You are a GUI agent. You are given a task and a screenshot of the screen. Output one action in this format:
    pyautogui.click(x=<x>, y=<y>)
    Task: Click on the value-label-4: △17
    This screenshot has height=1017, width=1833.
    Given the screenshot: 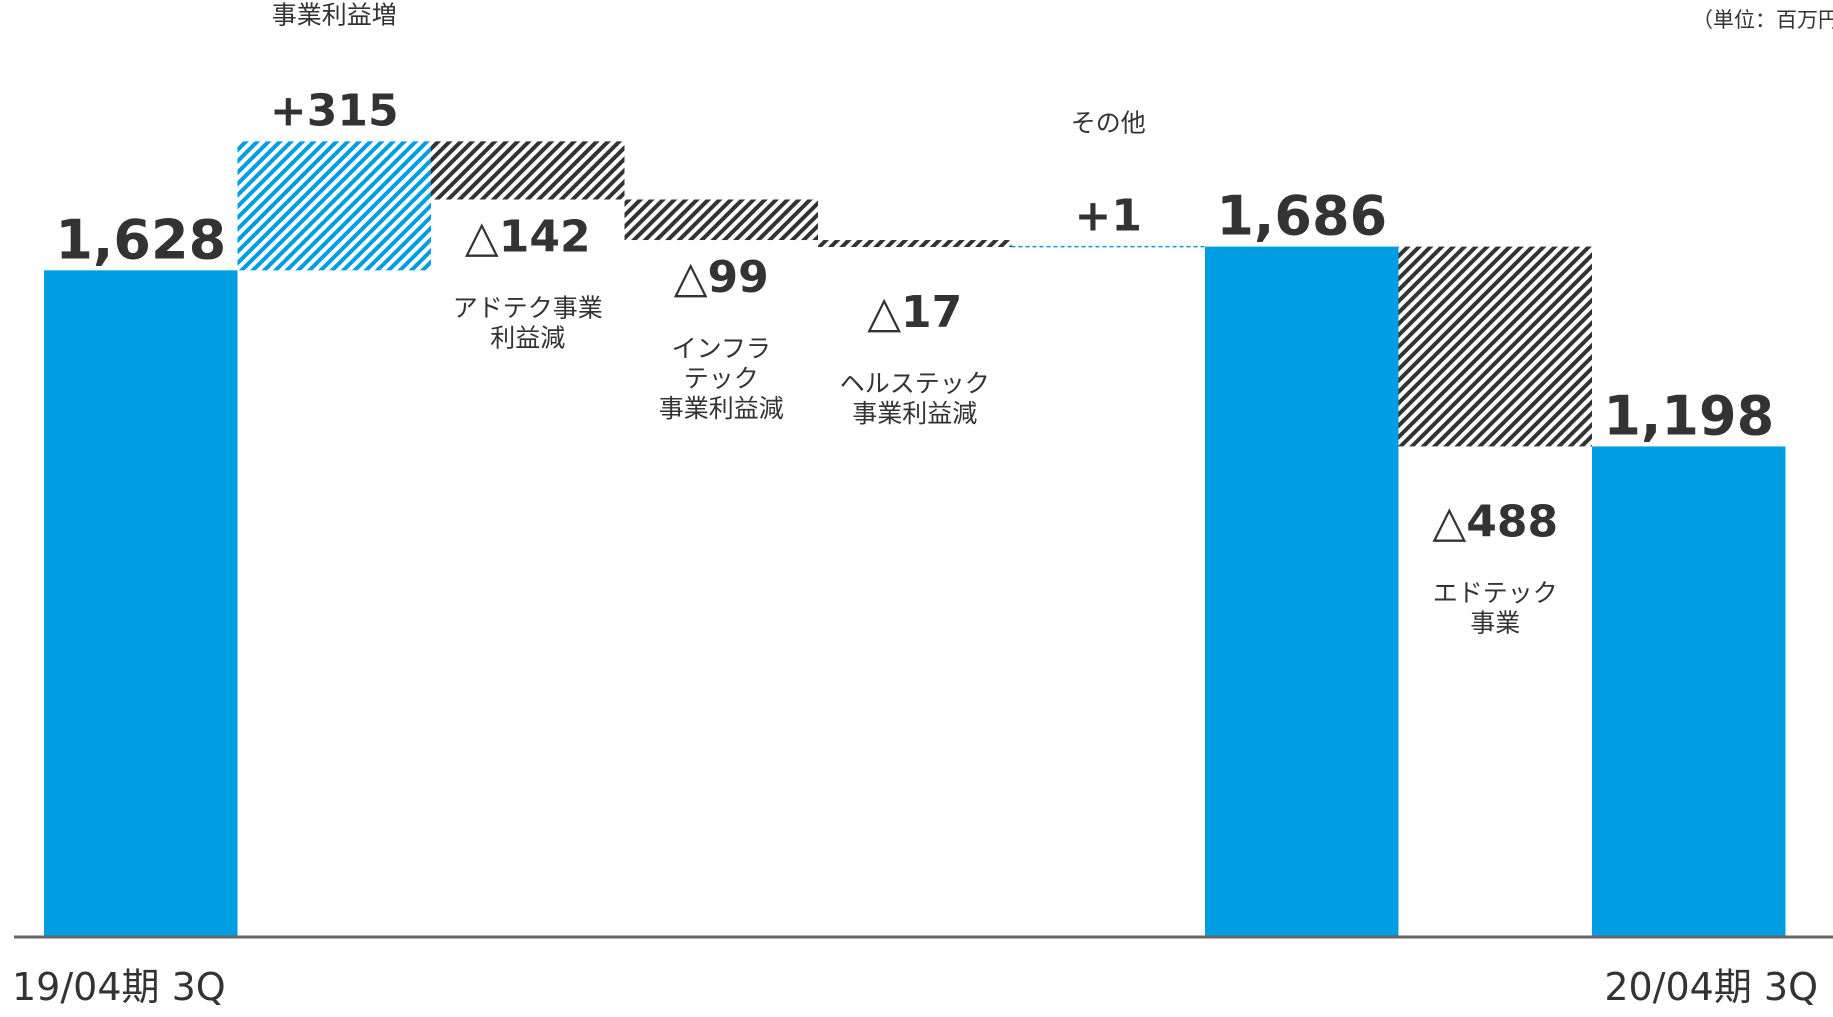 What is the action you would take?
    pyautogui.click(x=914, y=312)
    